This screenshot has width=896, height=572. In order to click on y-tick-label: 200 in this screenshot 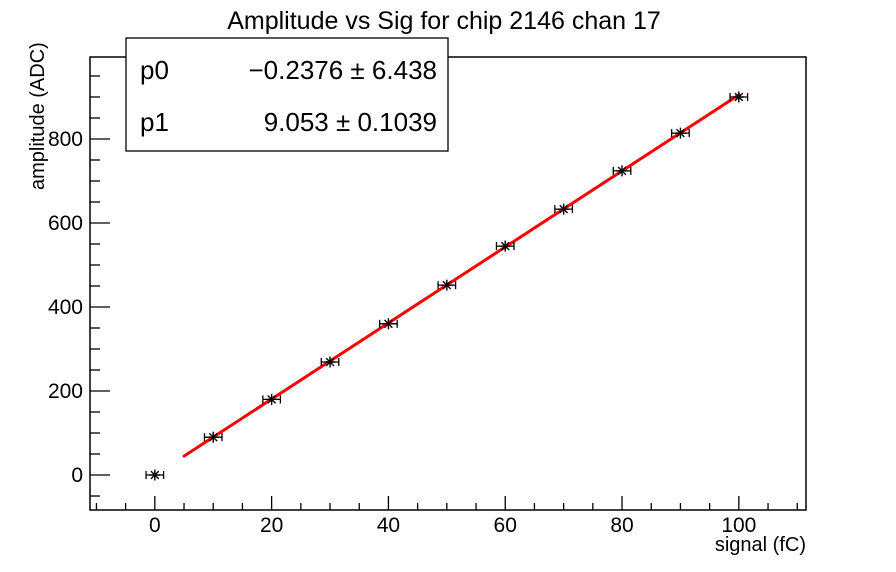, I will do `click(65, 391)`.